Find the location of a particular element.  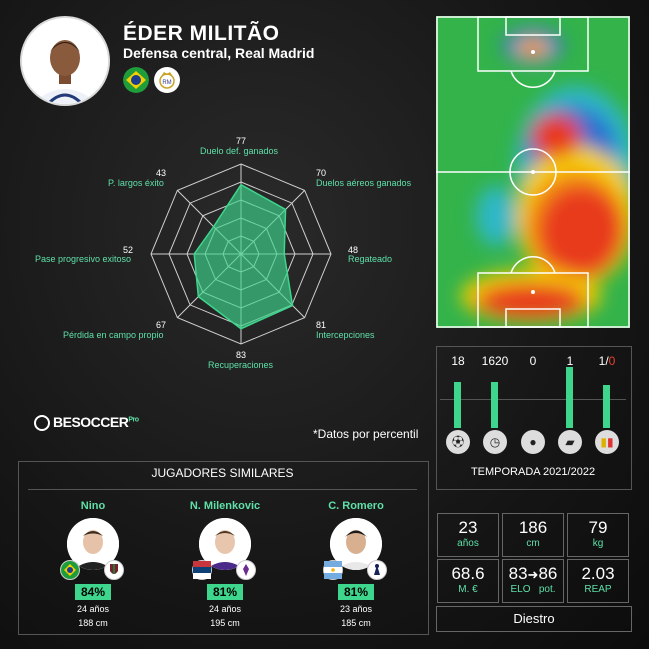

similar-player-height: 188 cm is located at coordinates (93, 623).